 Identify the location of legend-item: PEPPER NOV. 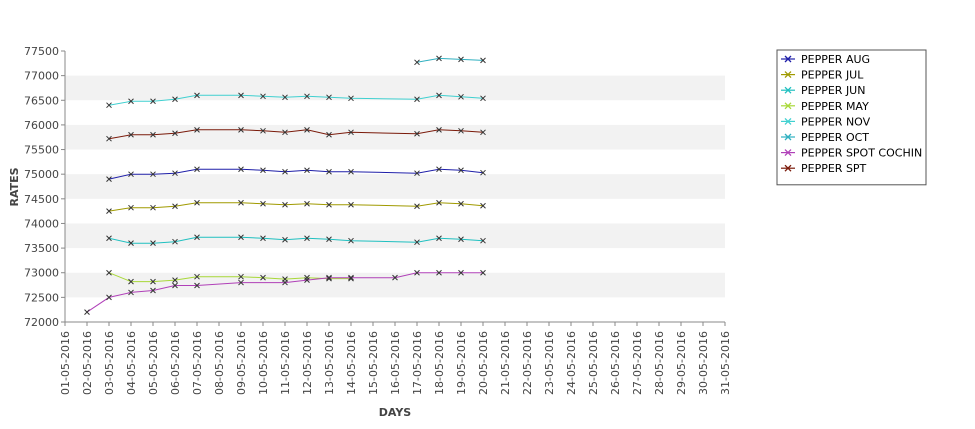
(826, 121).